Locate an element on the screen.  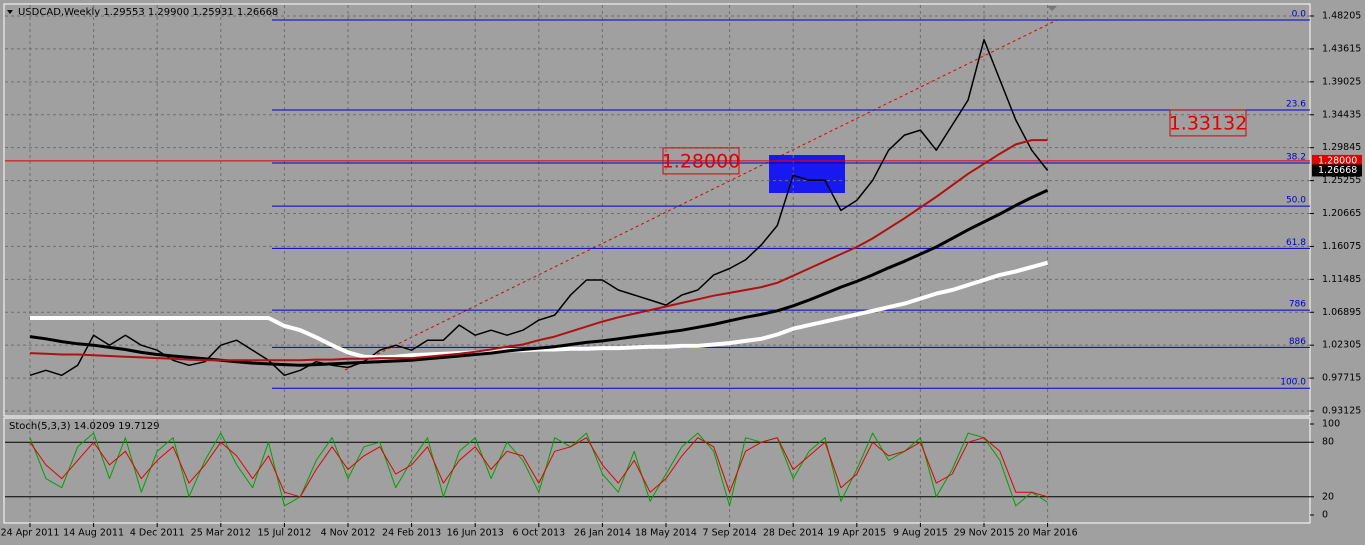
x-tick-label: 28 Dec 2014 is located at coordinates (793, 533).